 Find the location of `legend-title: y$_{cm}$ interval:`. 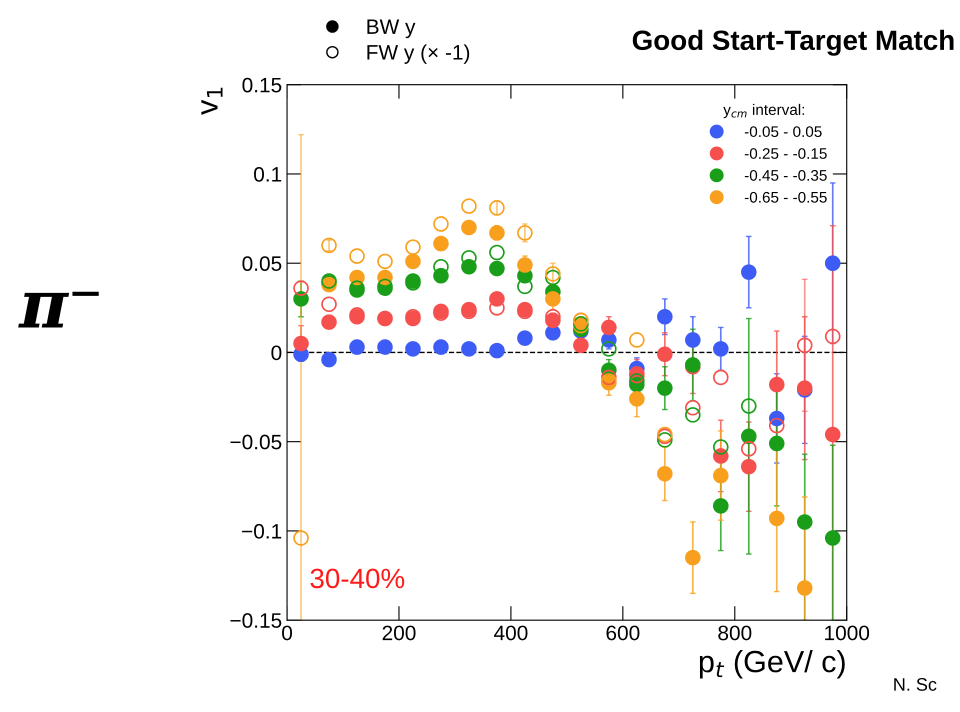

legend-title: y$_{cm}$ interval: is located at coordinates (763, 111).